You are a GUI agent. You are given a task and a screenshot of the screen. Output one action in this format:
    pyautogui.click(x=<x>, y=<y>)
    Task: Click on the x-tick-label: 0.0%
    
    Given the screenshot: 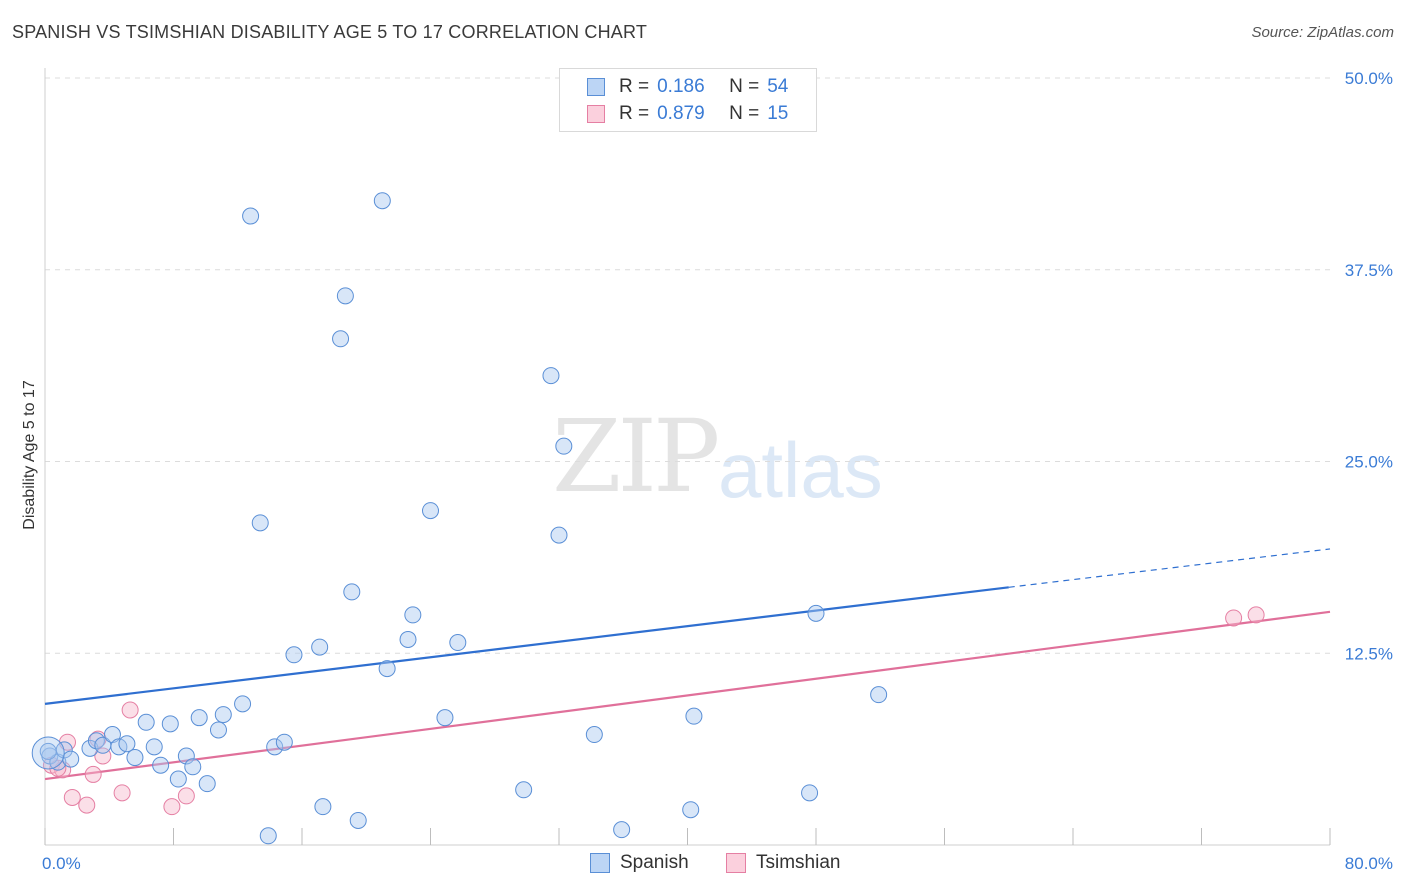 What is the action you would take?
    pyautogui.click(x=61, y=863)
    